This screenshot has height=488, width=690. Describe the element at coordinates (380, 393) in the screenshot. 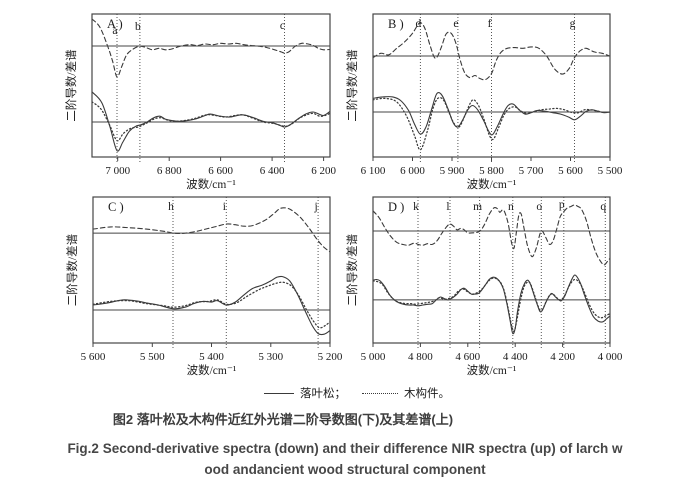

I see `legend-dotted-line-sample` at that location.